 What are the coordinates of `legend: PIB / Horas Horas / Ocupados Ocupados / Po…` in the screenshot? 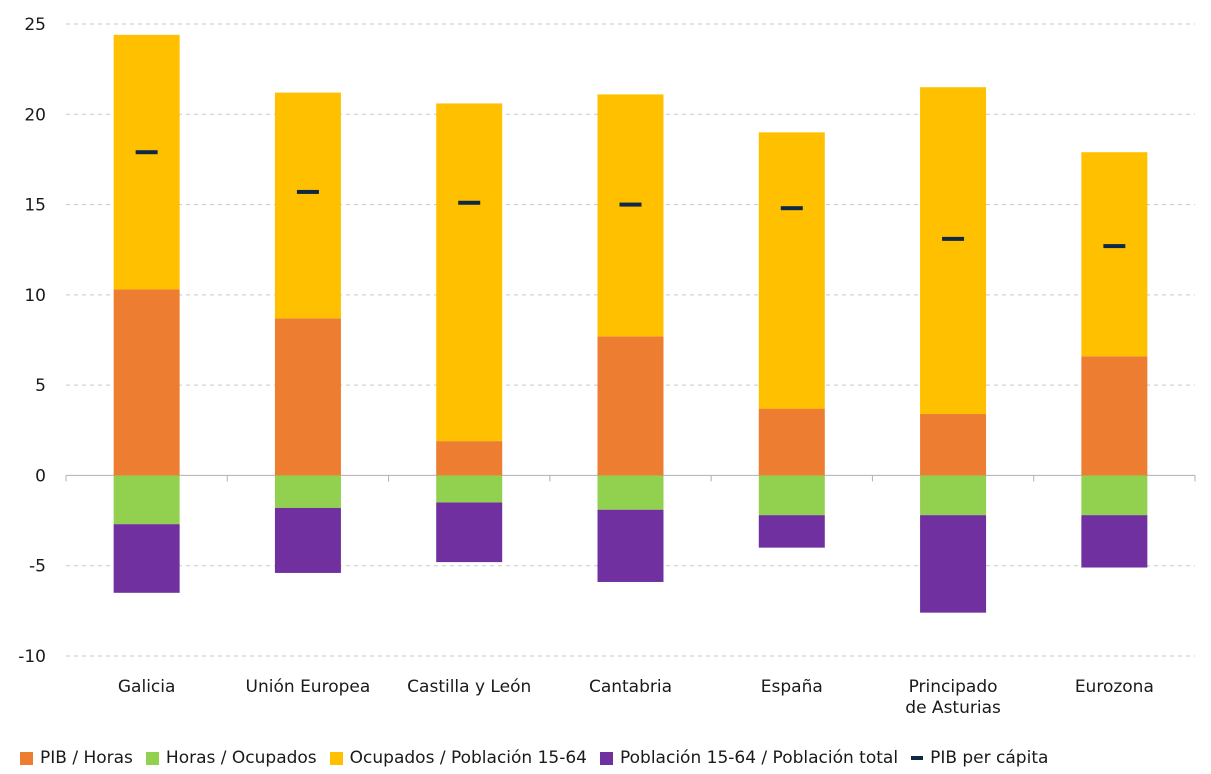 It's located at (610, 758).